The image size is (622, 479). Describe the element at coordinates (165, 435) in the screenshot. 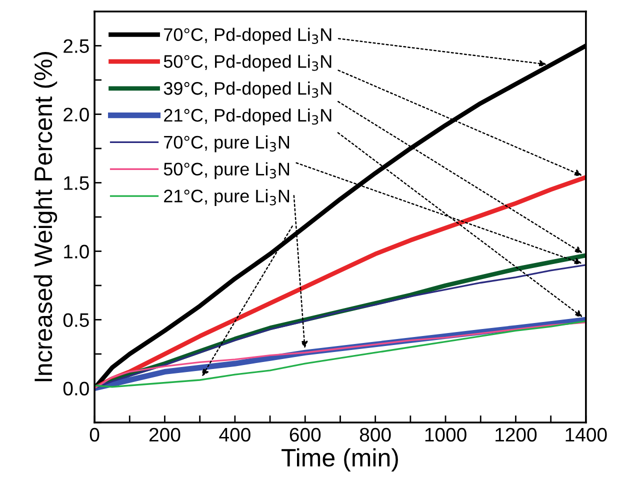

I see `x-tick-label: 200` at that location.